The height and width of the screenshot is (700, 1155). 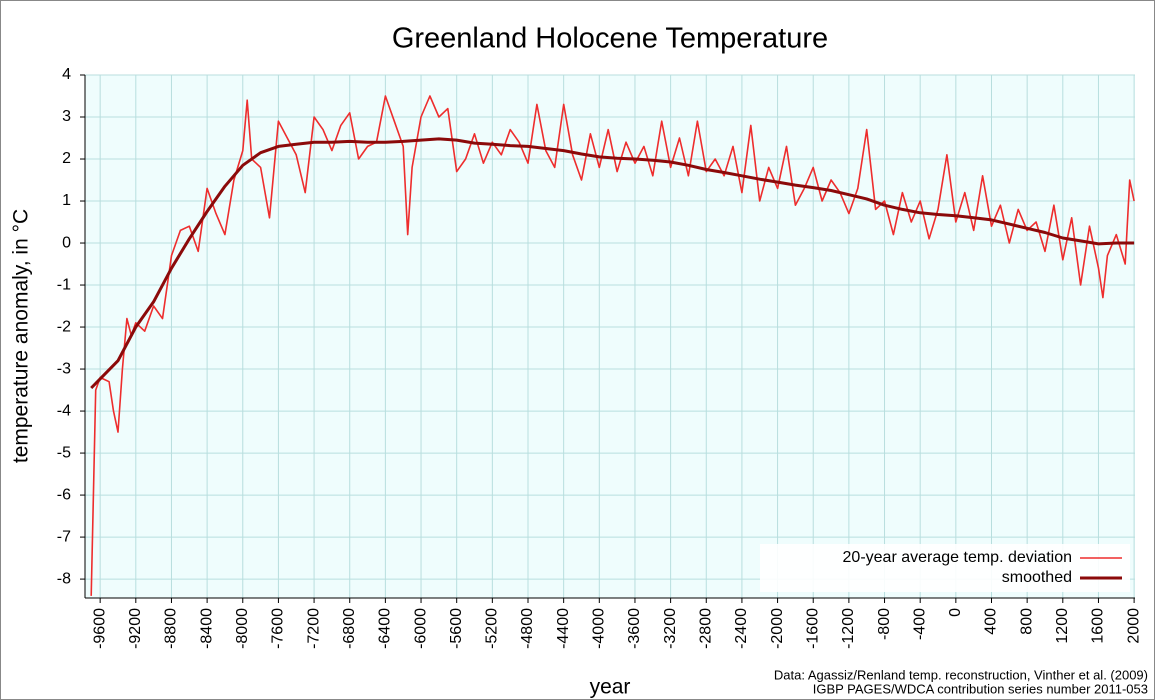 What do you see at coordinates (848, 628) in the screenshot?
I see `x-tick-label: -1200` at bounding box center [848, 628].